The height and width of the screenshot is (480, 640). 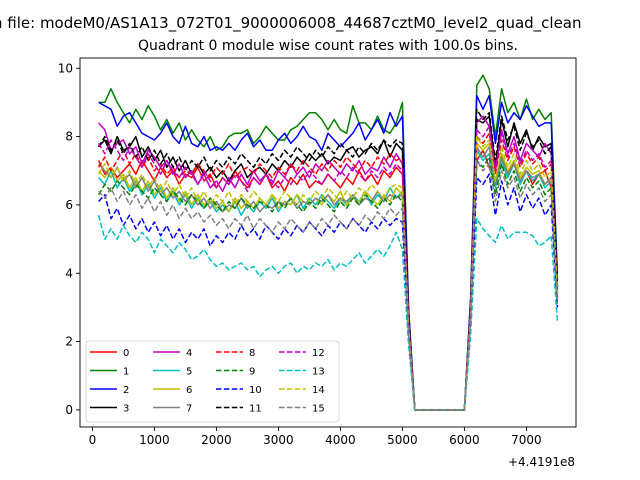 What do you see at coordinates (69, 205) in the screenshot?
I see `y-tick-label: 6` at bounding box center [69, 205].